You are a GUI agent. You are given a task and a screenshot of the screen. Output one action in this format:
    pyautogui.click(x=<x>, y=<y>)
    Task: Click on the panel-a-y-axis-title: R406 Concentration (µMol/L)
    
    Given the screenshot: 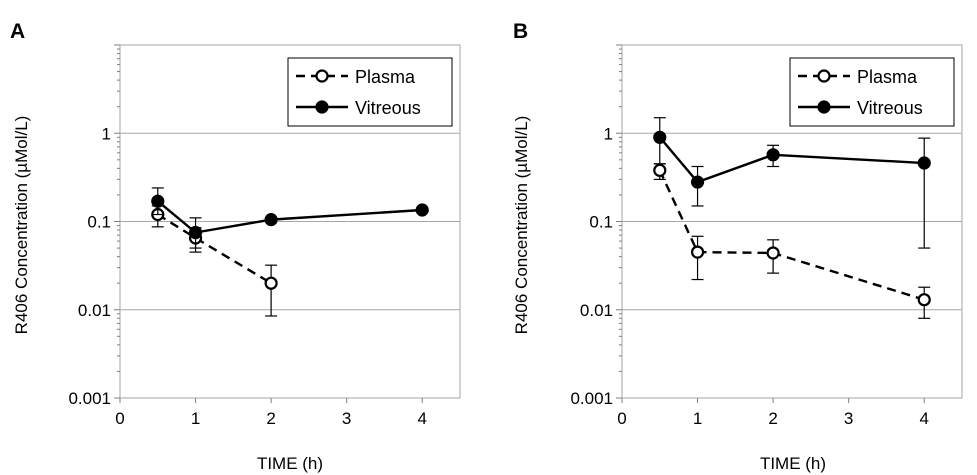 What is the action you would take?
    pyautogui.click(x=21, y=225)
    